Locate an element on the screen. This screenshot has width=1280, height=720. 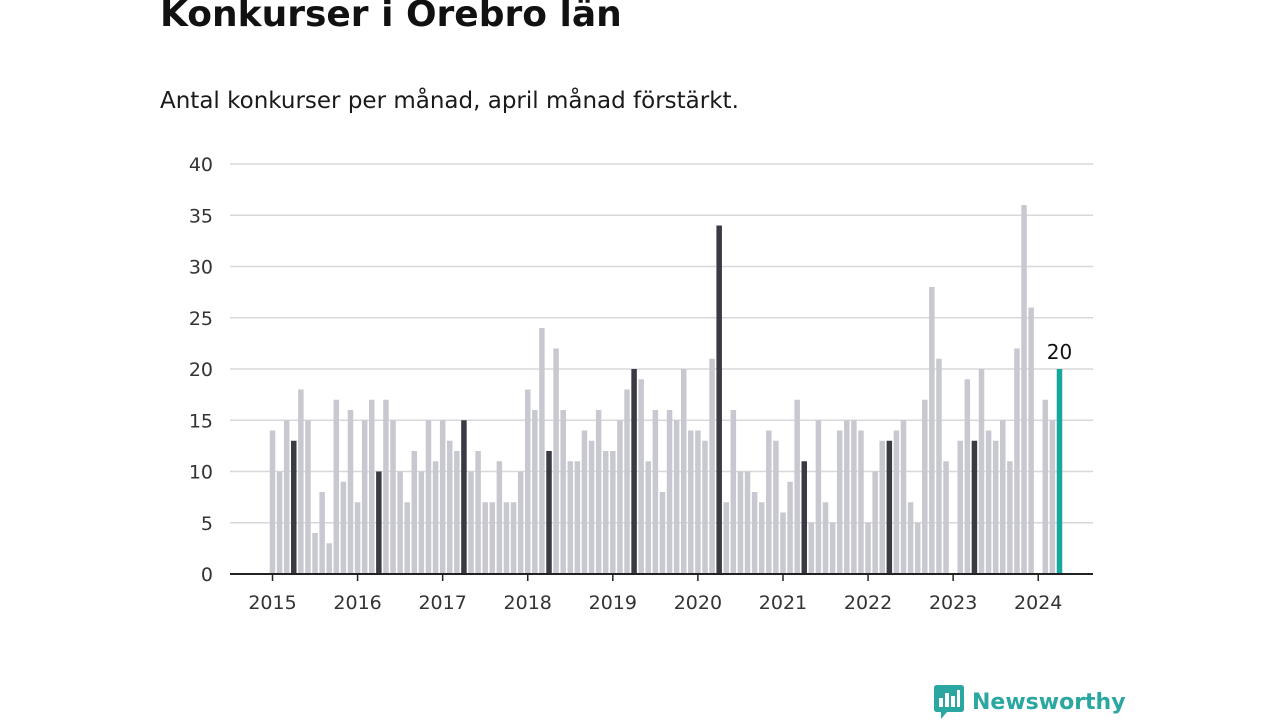
y-tick-label: 5 is located at coordinates (207, 524).